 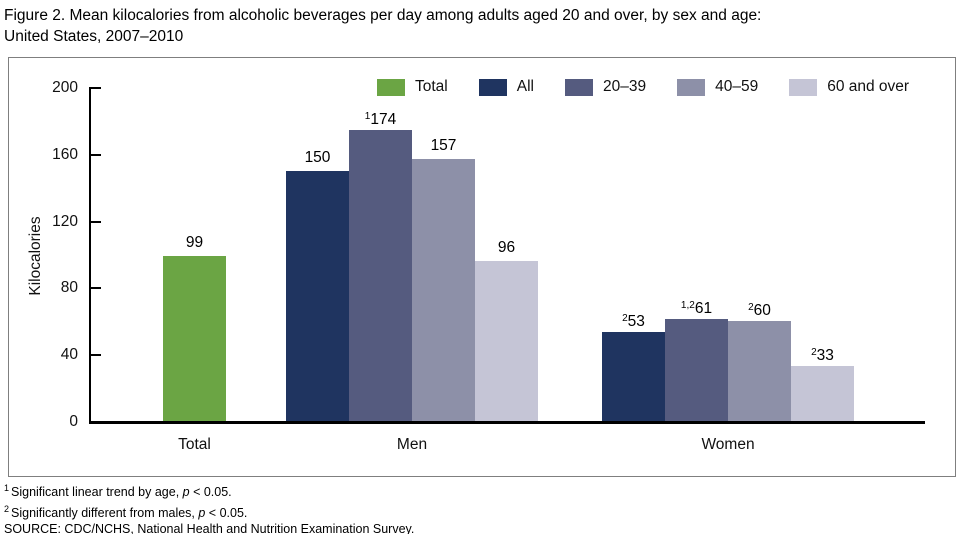 I want to click on bar-value-label: 233, so click(x=822, y=354).